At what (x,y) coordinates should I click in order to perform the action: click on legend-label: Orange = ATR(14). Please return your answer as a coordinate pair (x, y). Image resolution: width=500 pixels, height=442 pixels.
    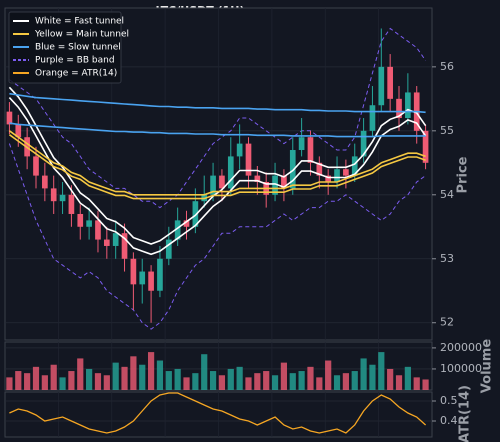
    Looking at the image, I should click on (76, 74).